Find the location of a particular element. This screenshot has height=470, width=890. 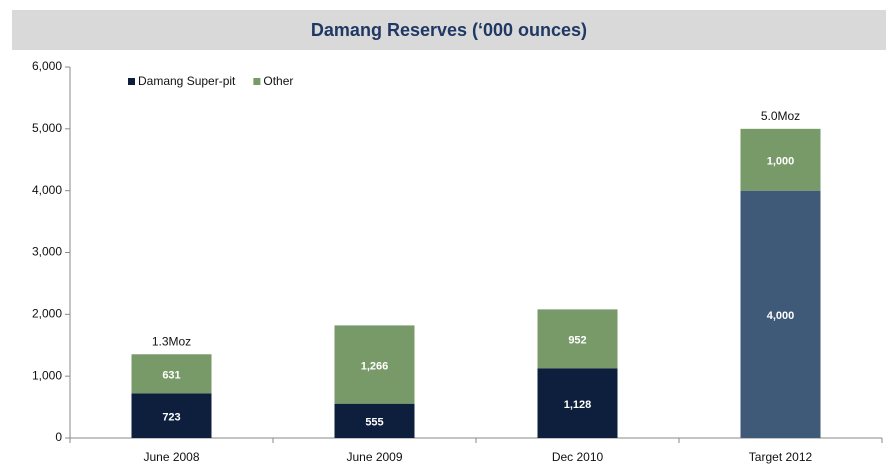

annotation: 5.0Moz is located at coordinates (780, 116).